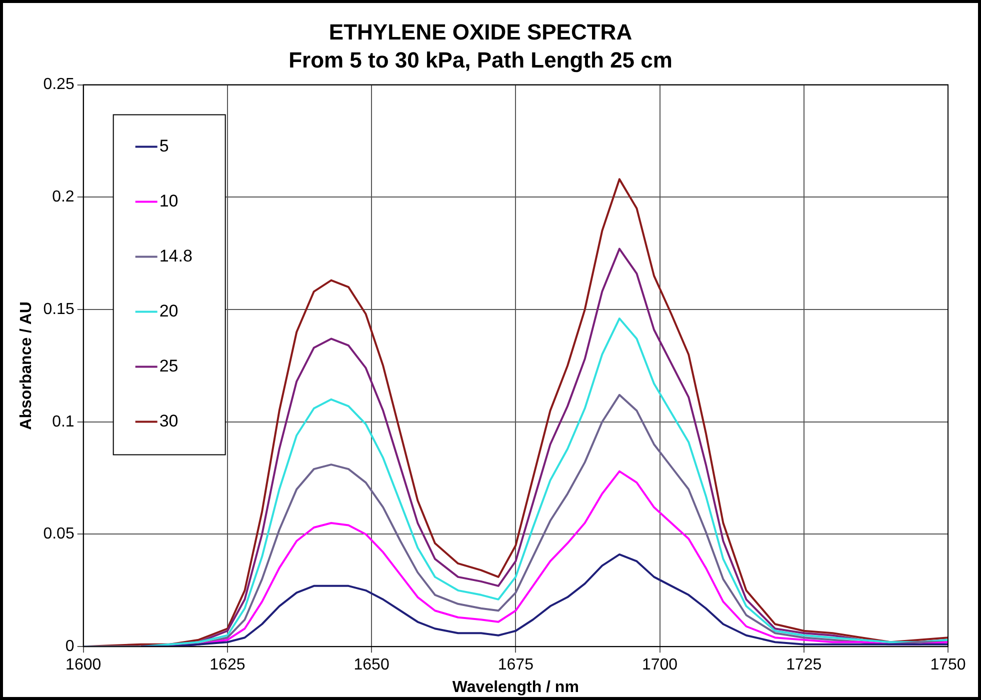  I want to click on x-tick-label: 1700, so click(660, 665).